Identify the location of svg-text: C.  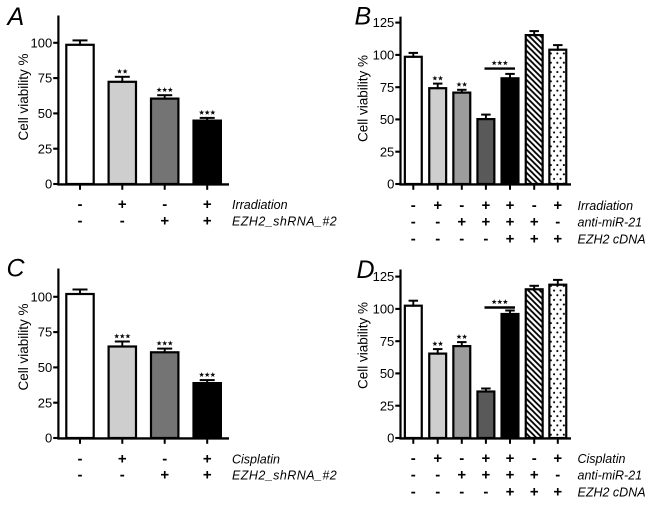
(16, 269).